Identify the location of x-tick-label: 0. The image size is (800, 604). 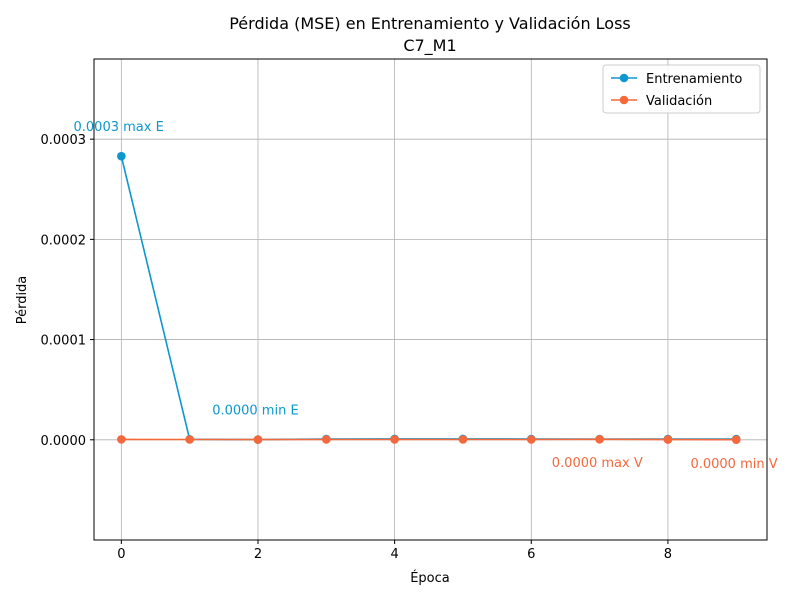
(121, 554).